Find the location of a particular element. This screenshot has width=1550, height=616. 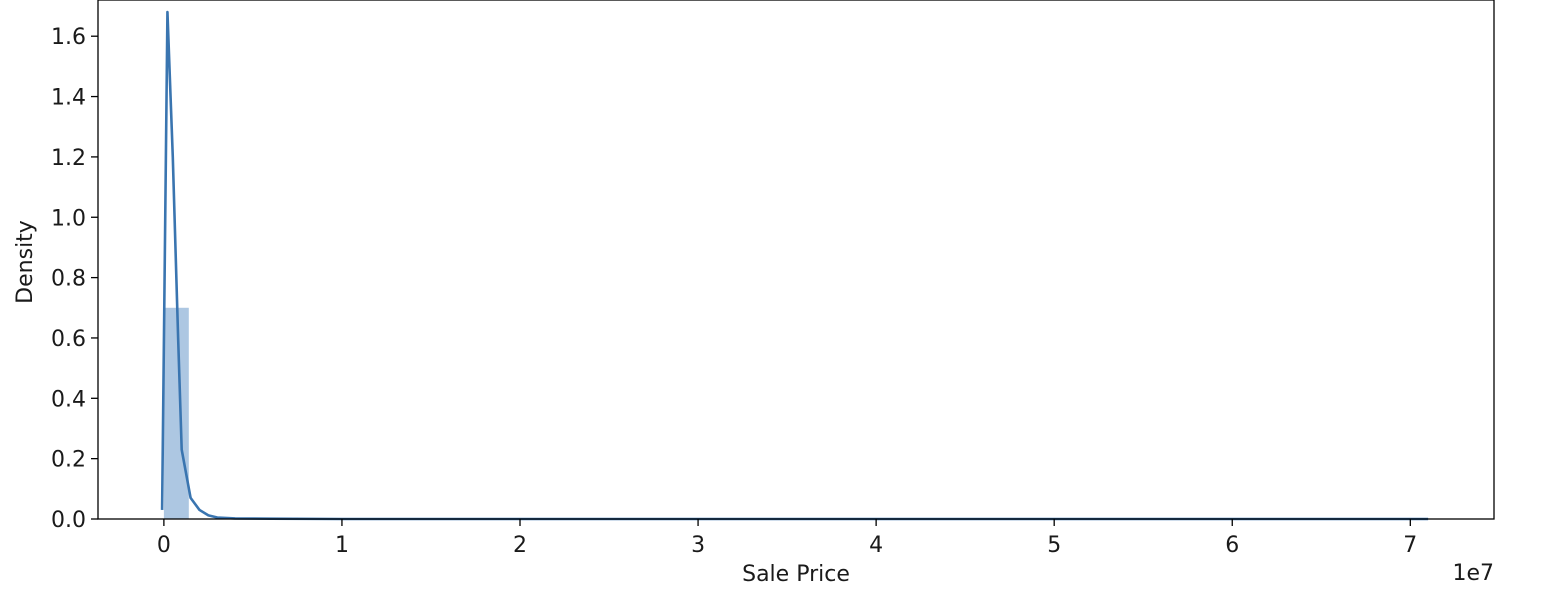

x-tick-label: 4 is located at coordinates (876, 545).